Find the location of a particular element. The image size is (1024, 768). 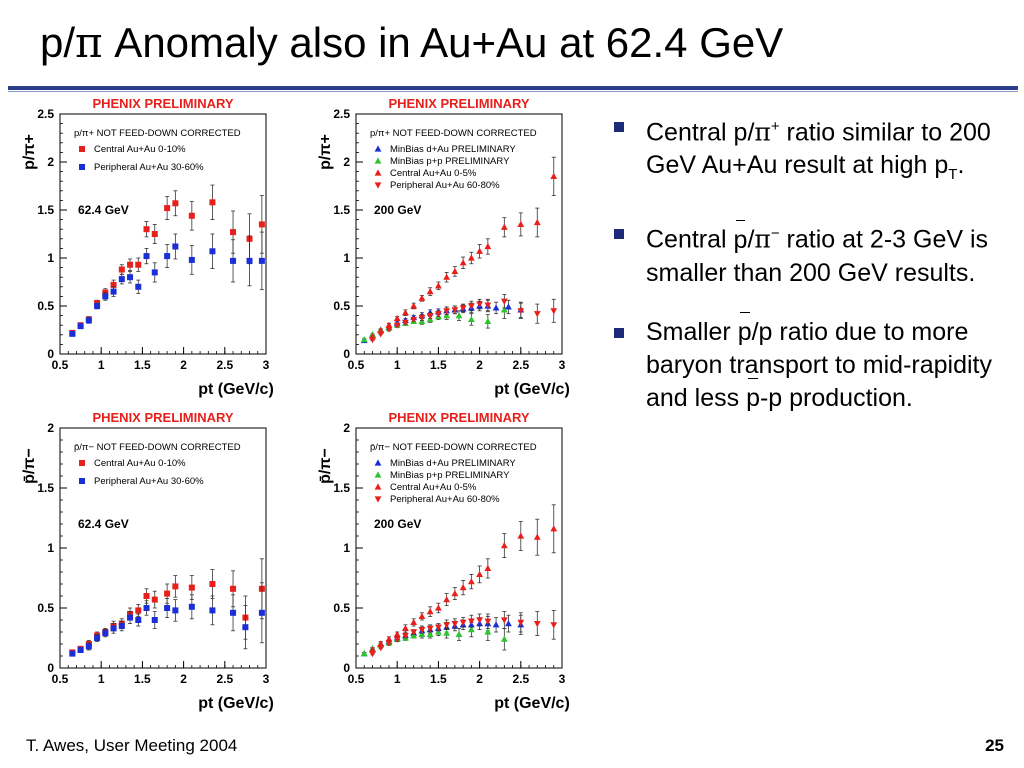

bullet-text: Smaller is located at coordinates (692, 331).